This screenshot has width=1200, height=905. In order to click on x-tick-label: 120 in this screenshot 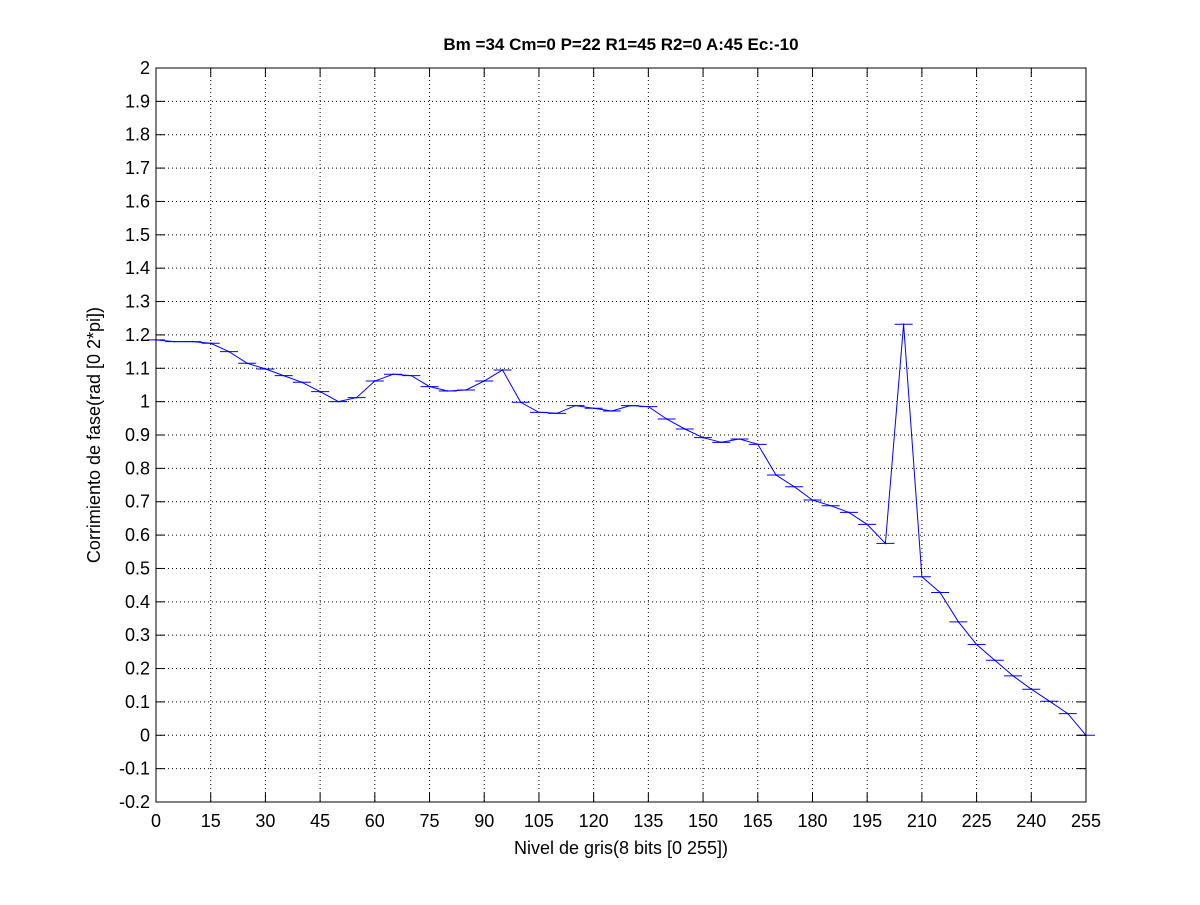, I will do `click(594, 821)`.